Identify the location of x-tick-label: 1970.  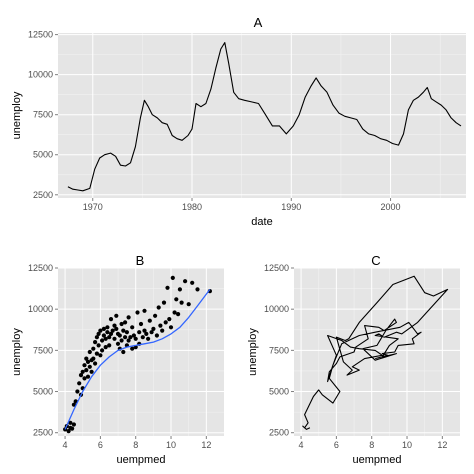
(93, 207).